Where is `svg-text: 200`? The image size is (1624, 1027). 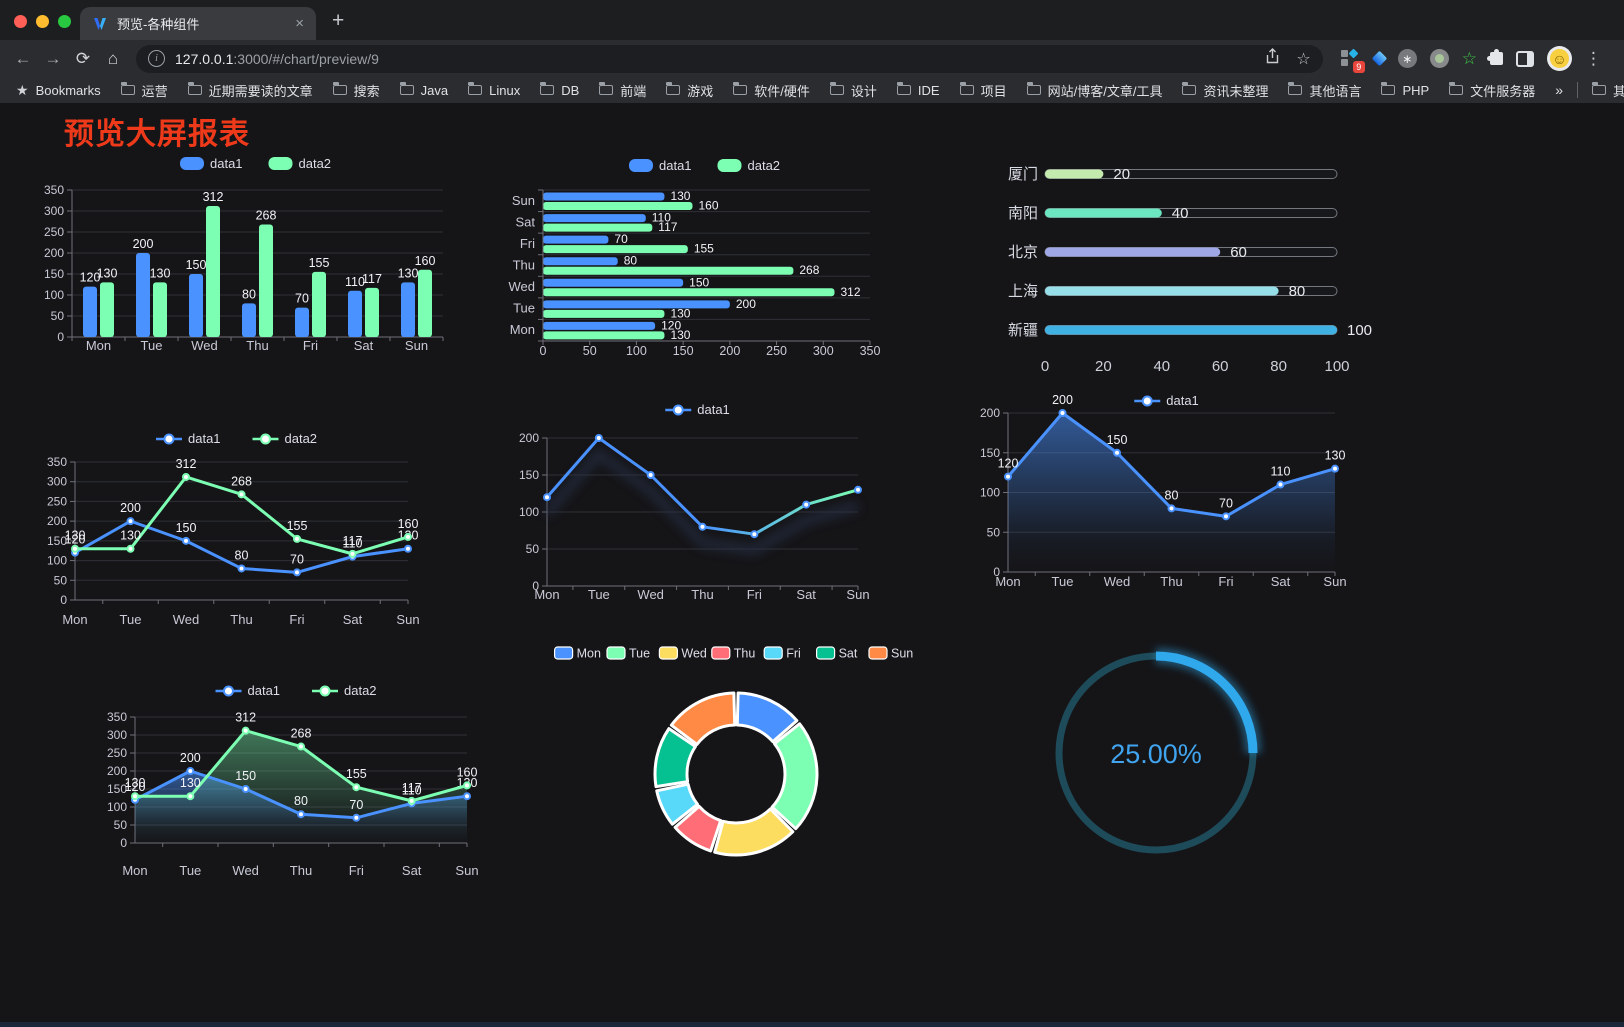 svg-text: 200 is located at coordinates (143, 244).